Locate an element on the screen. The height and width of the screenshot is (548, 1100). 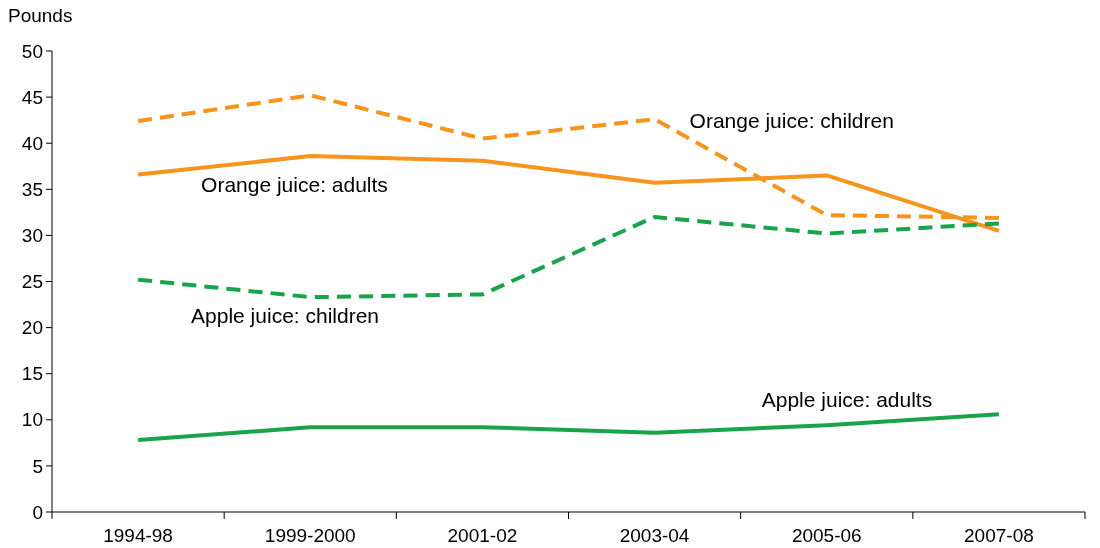
y-tick-label: 45 is located at coordinates (32, 97).